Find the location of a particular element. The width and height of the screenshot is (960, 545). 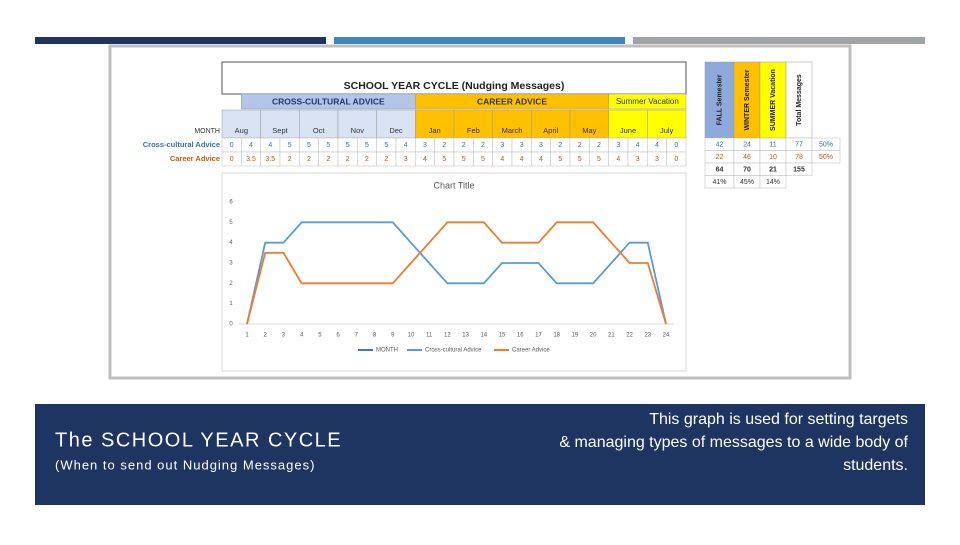

month-label: Dec is located at coordinates (396, 130).